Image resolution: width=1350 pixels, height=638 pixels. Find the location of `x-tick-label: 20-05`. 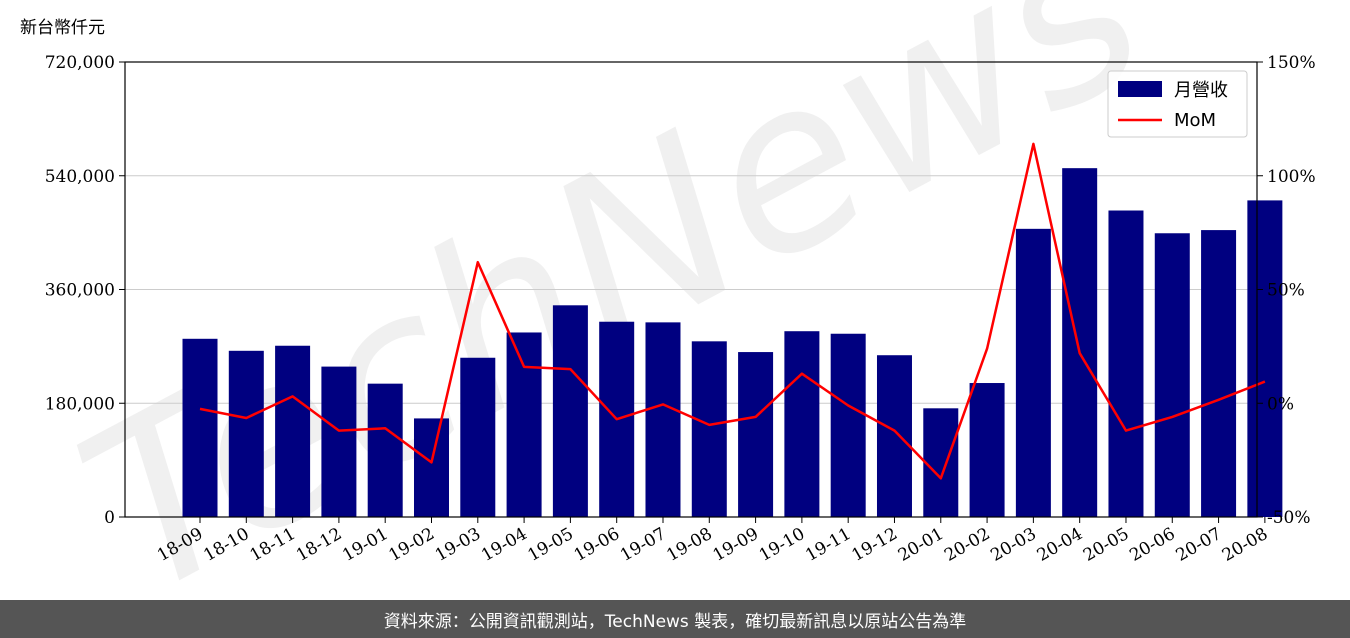

x-tick-label: 20-05 is located at coordinates (1106, 545).